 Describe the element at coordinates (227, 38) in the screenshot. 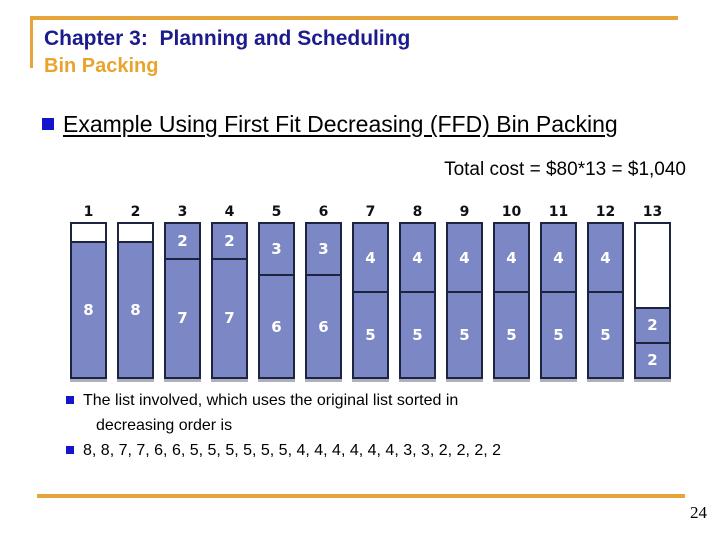

I see `slide-title: Chapter 3: Planning and Scheduling` at that location.